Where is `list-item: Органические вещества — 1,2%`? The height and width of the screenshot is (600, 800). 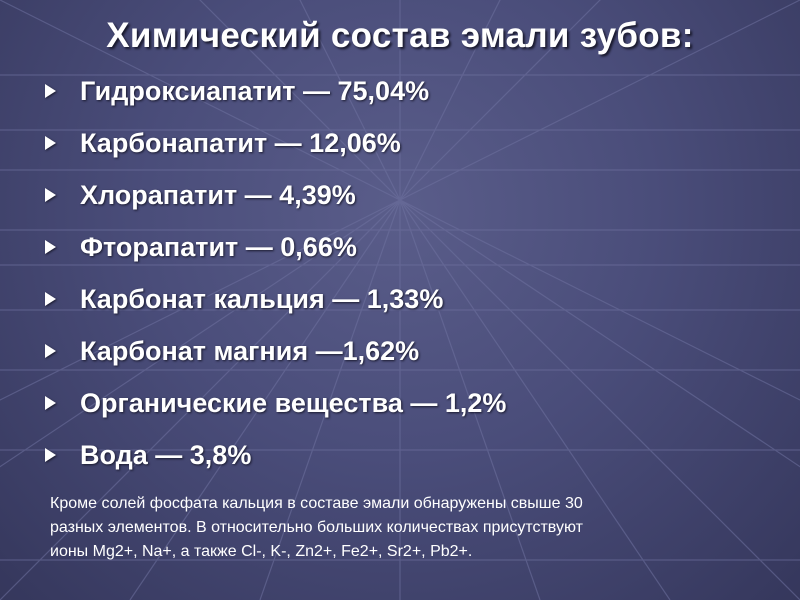
list-item: Органические вещества — 1,2% is located at coordinates (275, 403).